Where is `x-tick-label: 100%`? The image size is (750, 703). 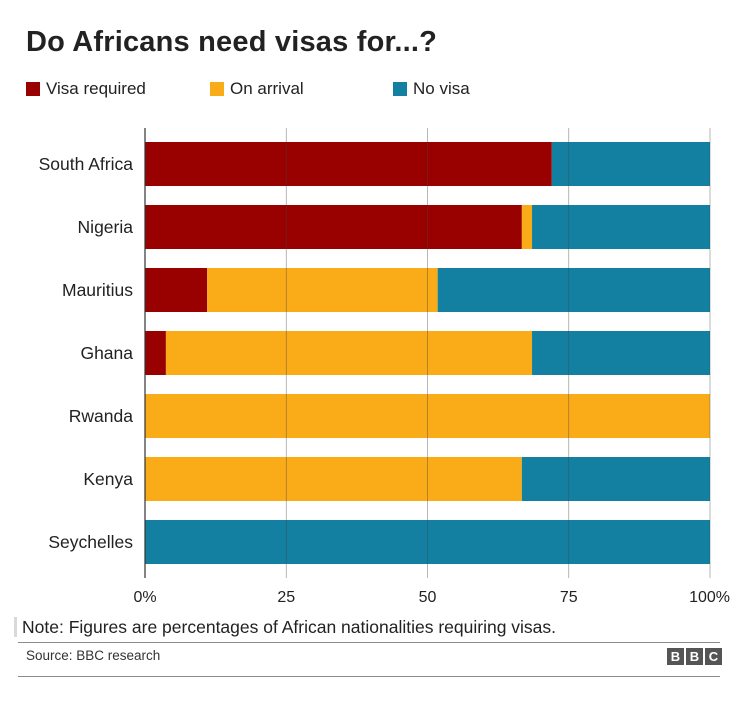
x-tick-label: 100% is located at coordinates (709, 597).